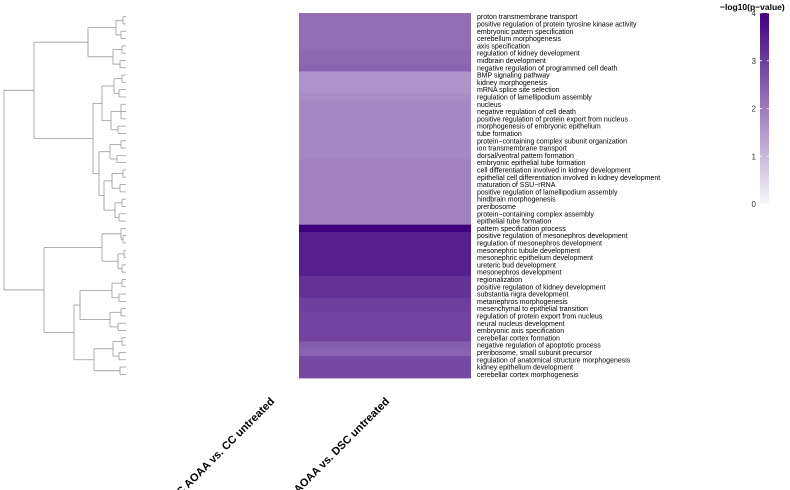 This screenshot has height=490, width=790. Describe the element at coordinates (525, 368) in the screenshot. I see `row-label: kidney epithelium development` at that location.